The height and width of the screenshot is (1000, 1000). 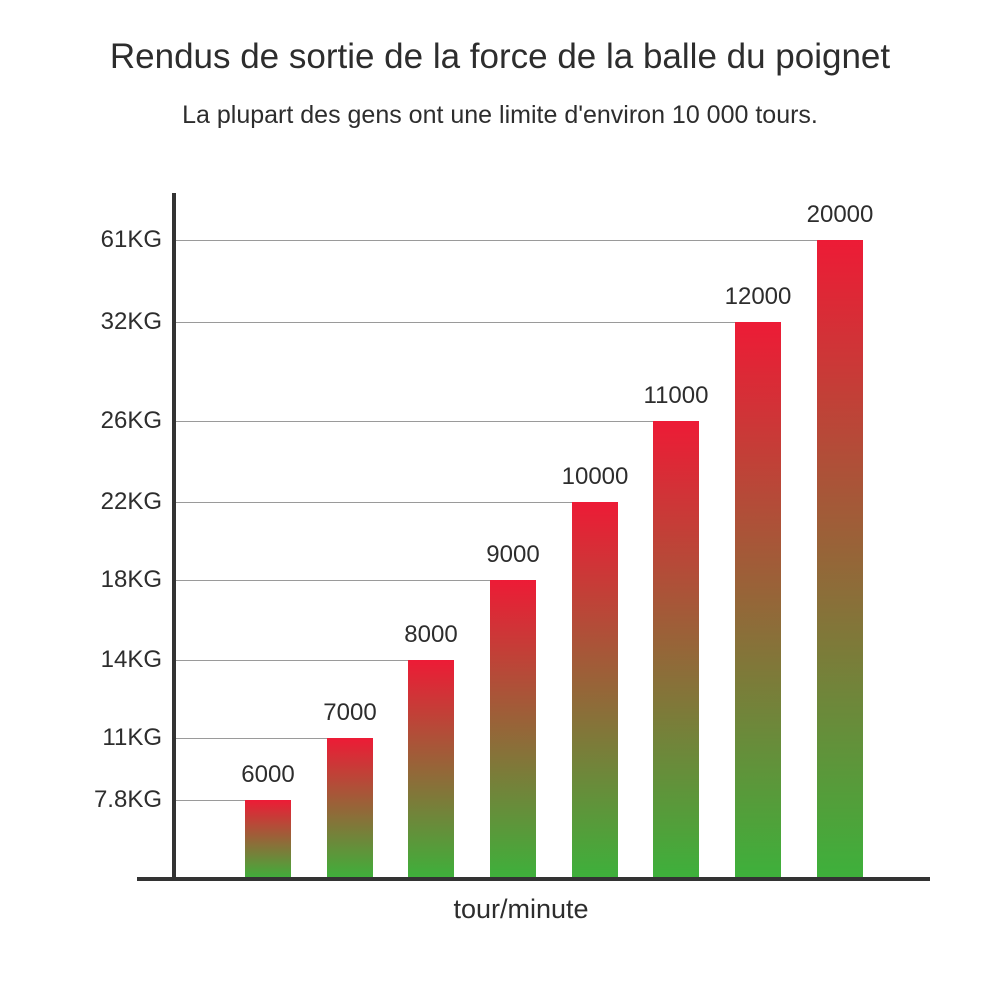 I want to click on bar-value-label: 20000, so click(x=840, y=214).